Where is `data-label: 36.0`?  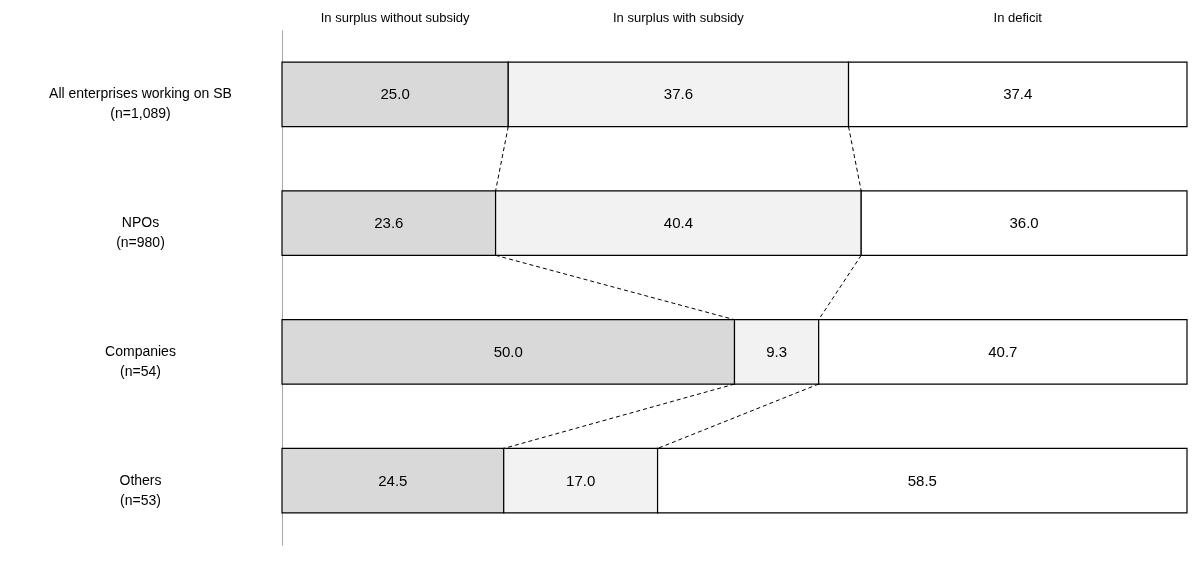
data-label: 36.0 is located at coordinates (1024, 223).